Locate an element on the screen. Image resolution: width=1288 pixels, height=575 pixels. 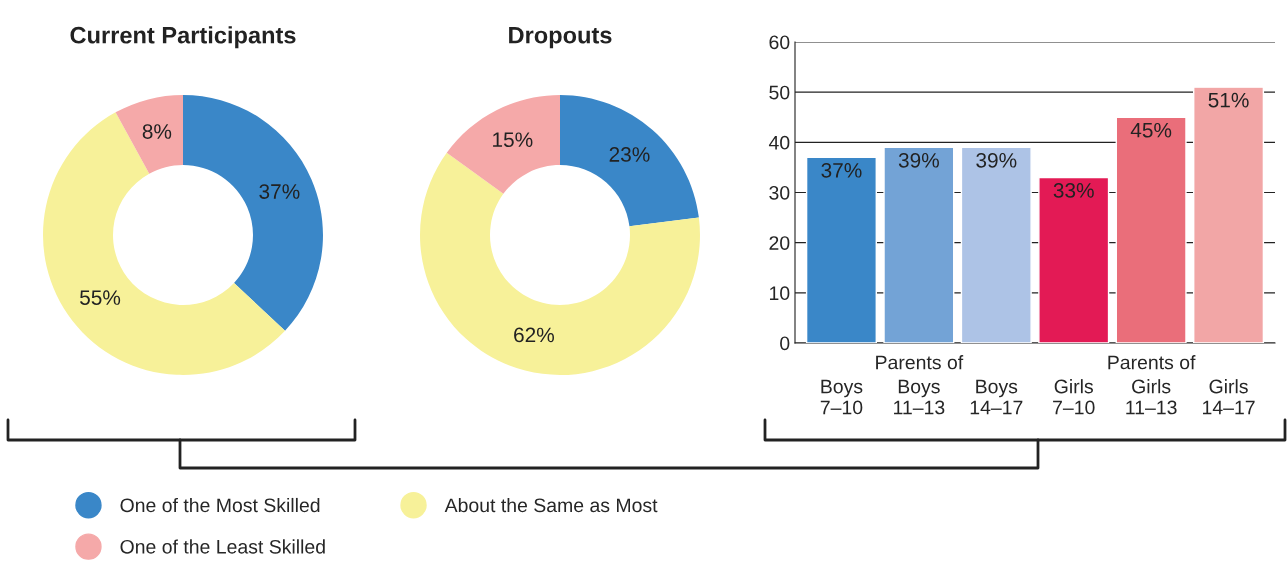
data-label: 62% is located at coordinates (534, 335).